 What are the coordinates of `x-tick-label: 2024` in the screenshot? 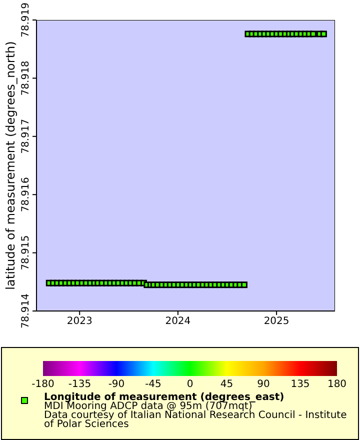 It's located at (178, 322).